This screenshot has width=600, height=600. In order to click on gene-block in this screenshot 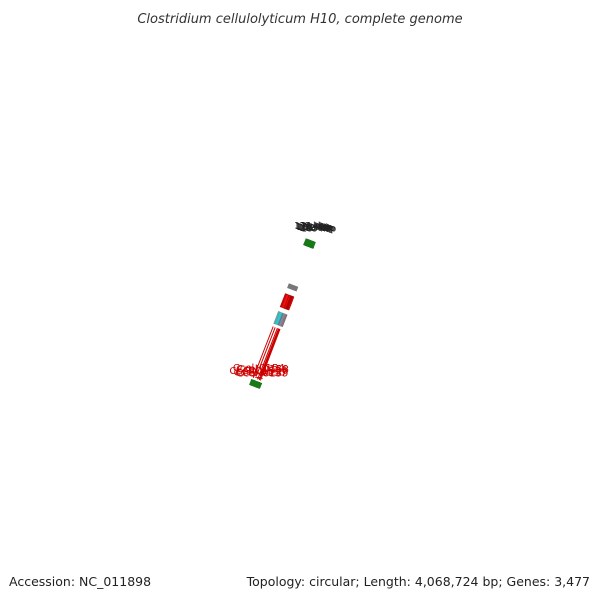, I will do `click(284, 321)`.